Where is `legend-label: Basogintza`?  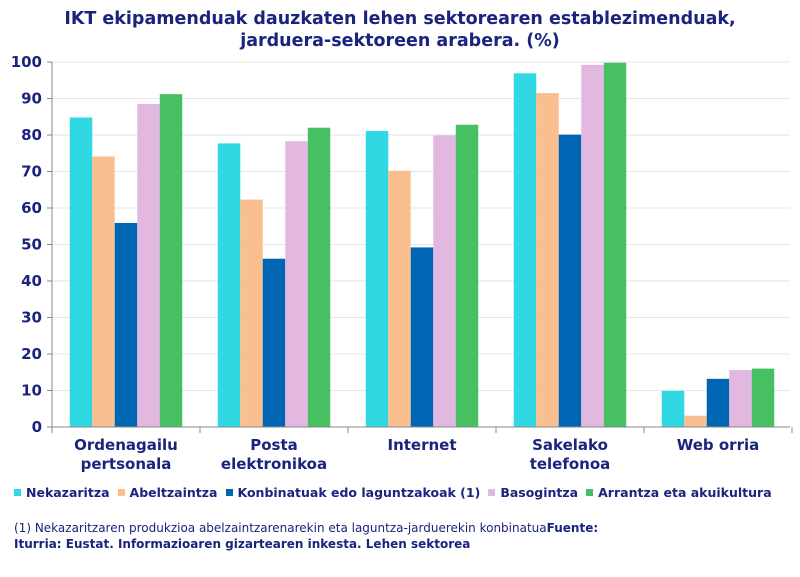
legend-label: Basogintza is located at coordinates (539, 492).